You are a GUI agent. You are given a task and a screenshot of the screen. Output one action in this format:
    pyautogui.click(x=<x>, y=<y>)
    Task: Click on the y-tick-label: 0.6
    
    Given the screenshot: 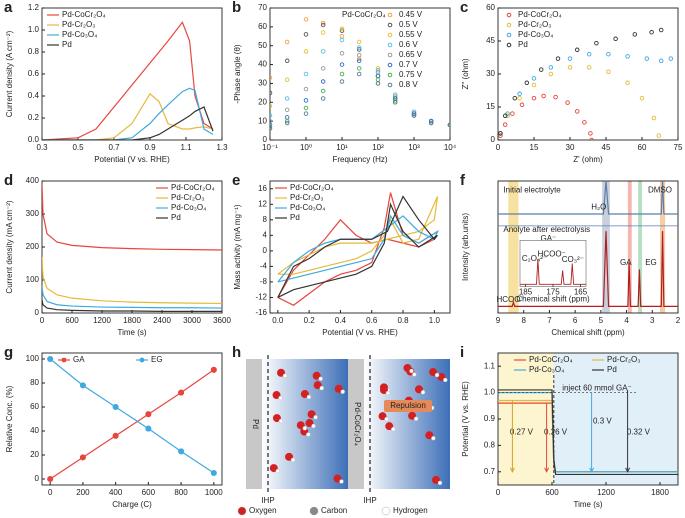 What is the action you would take?
    pyautogui.click(x=34, y=73)
    